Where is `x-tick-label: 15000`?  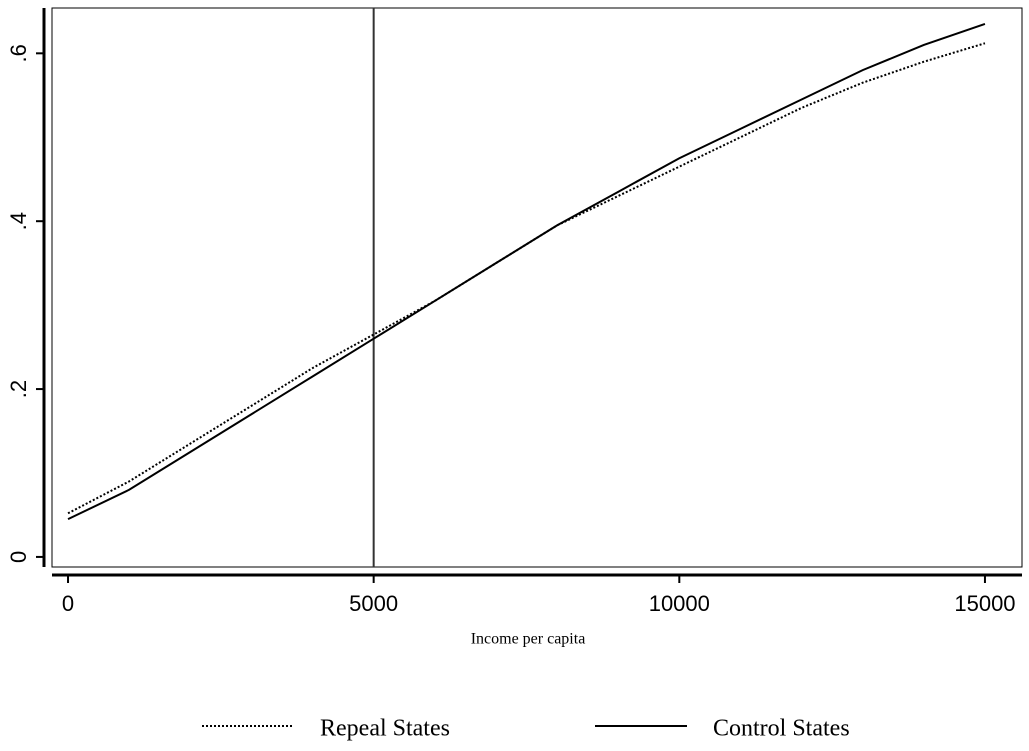
x-tick-label: 15000 is located at coordinates (984, 603).